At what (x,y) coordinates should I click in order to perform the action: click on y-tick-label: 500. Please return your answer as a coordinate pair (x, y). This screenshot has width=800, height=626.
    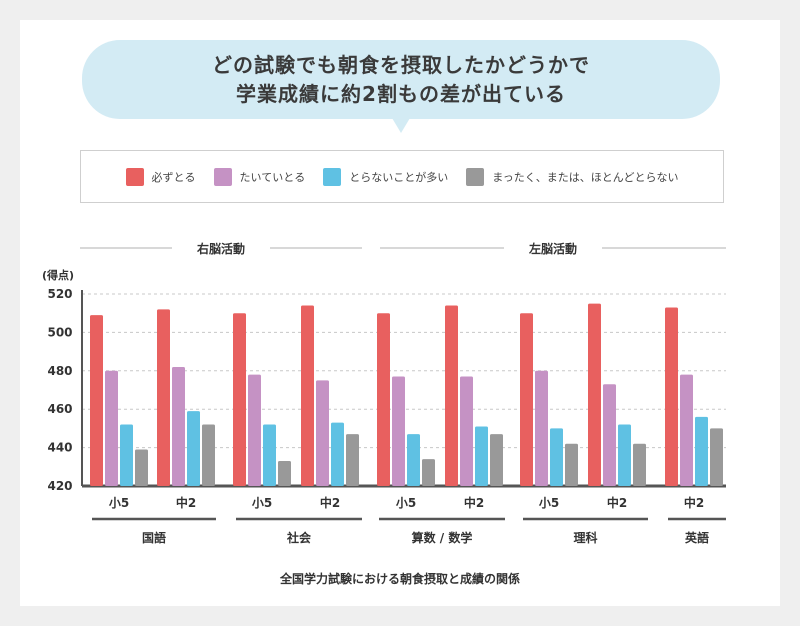
    Looking at the image, I should click on (59, 332).